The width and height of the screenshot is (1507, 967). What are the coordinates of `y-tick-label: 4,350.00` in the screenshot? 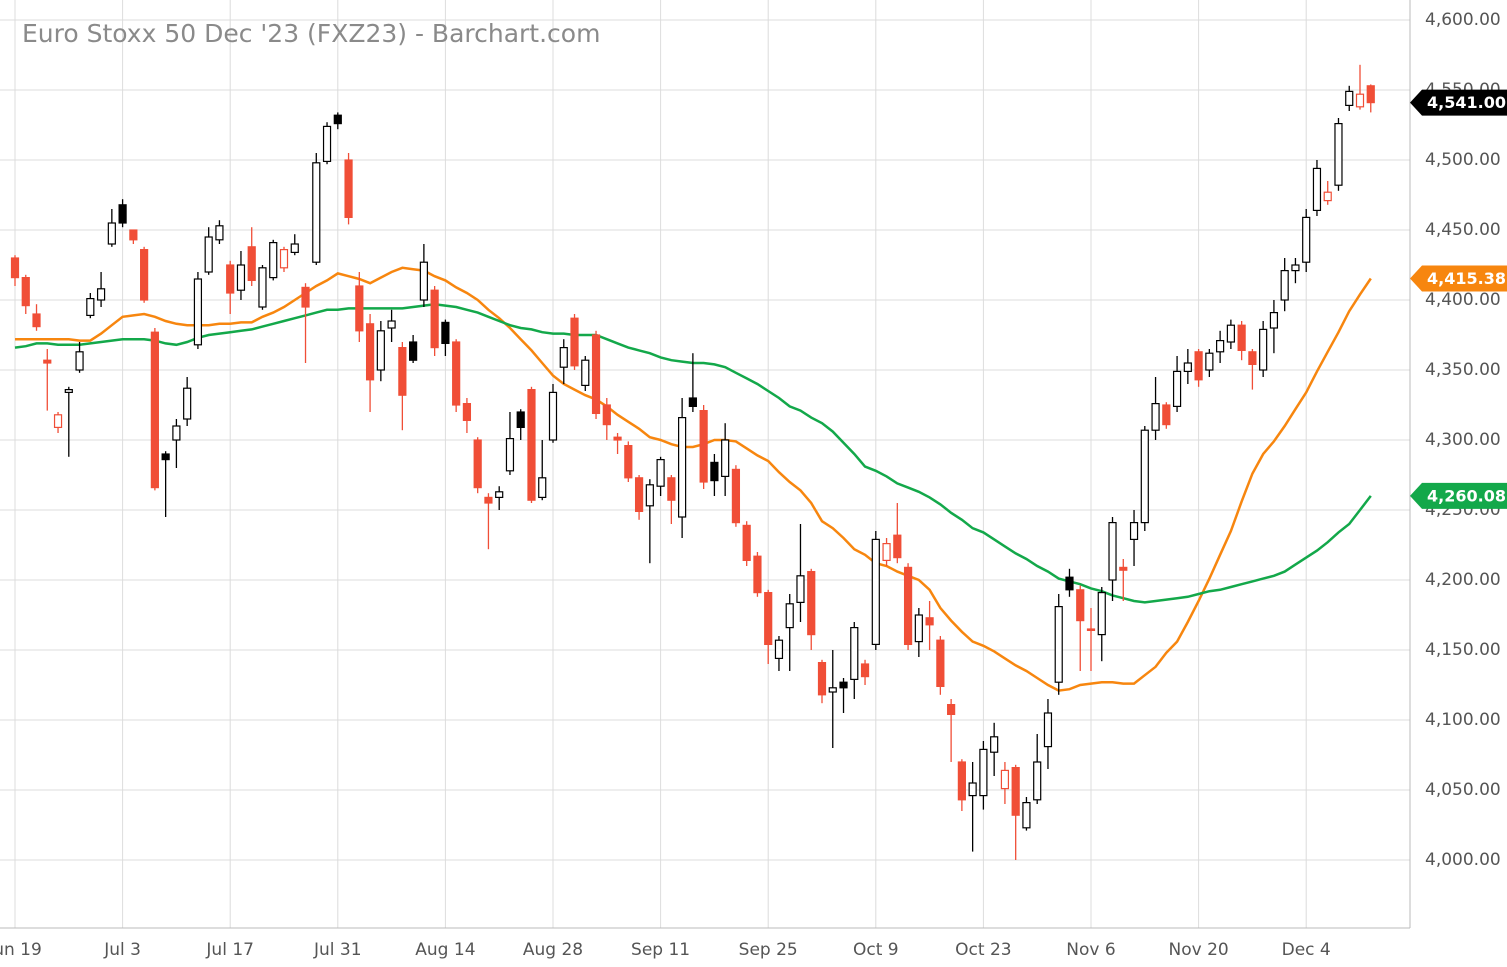 It's located at (1463, 370).